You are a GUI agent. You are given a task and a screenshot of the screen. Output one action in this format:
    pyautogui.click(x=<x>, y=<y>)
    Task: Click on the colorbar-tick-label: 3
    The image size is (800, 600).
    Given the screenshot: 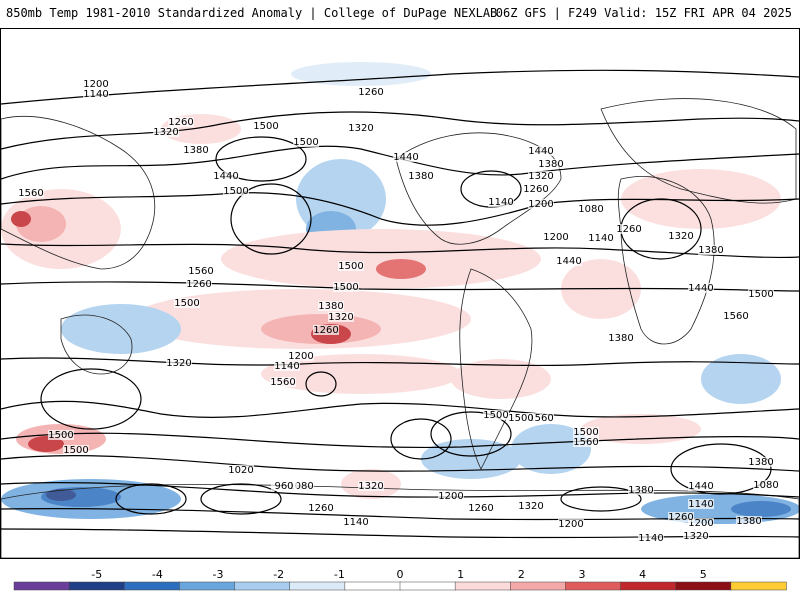 What is the action you would take?
    pyautogui.click(x=581, y=574)
    